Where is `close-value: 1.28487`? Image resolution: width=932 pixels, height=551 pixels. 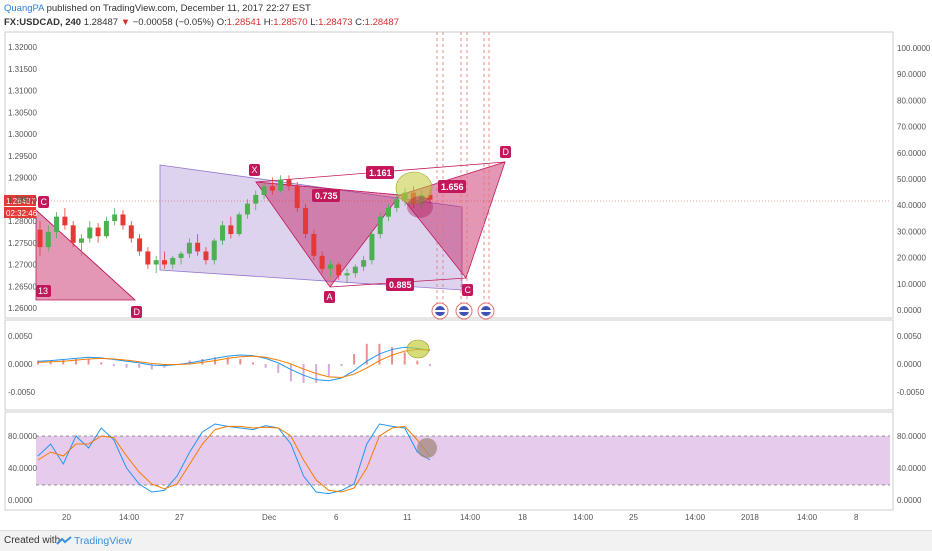
close-value: 1.28487 is located at coordinates (381, 22).